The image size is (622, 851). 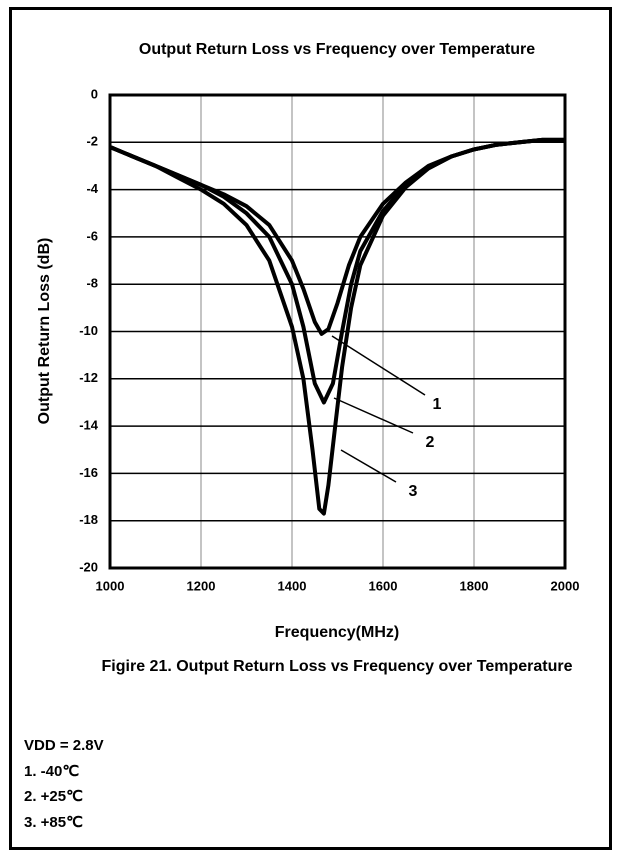 What do you see at coordinates (337, 632) in the screenshot?
I see `x-axis-label: Frequency(MHz)` at bounding box center [337, 632].